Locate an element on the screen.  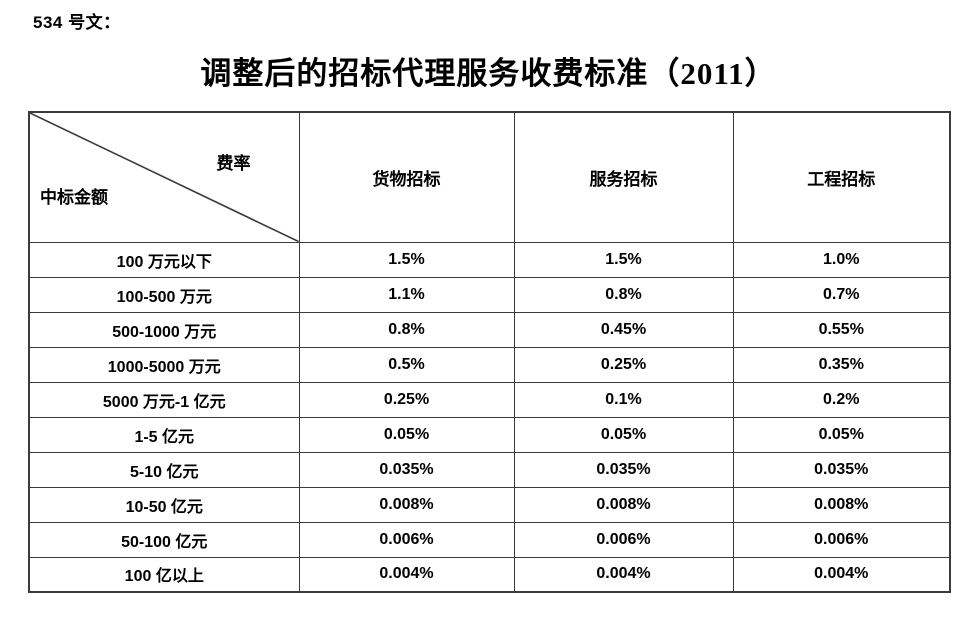
corner-label-rate: 费率 is located at coordinates (233, 163).